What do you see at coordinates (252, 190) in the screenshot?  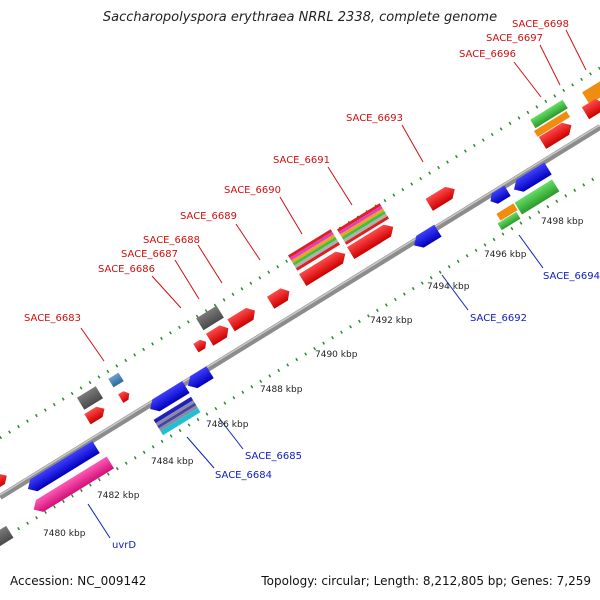 I see `gene-label: SACE_6690` at bounding box center [252, 190].